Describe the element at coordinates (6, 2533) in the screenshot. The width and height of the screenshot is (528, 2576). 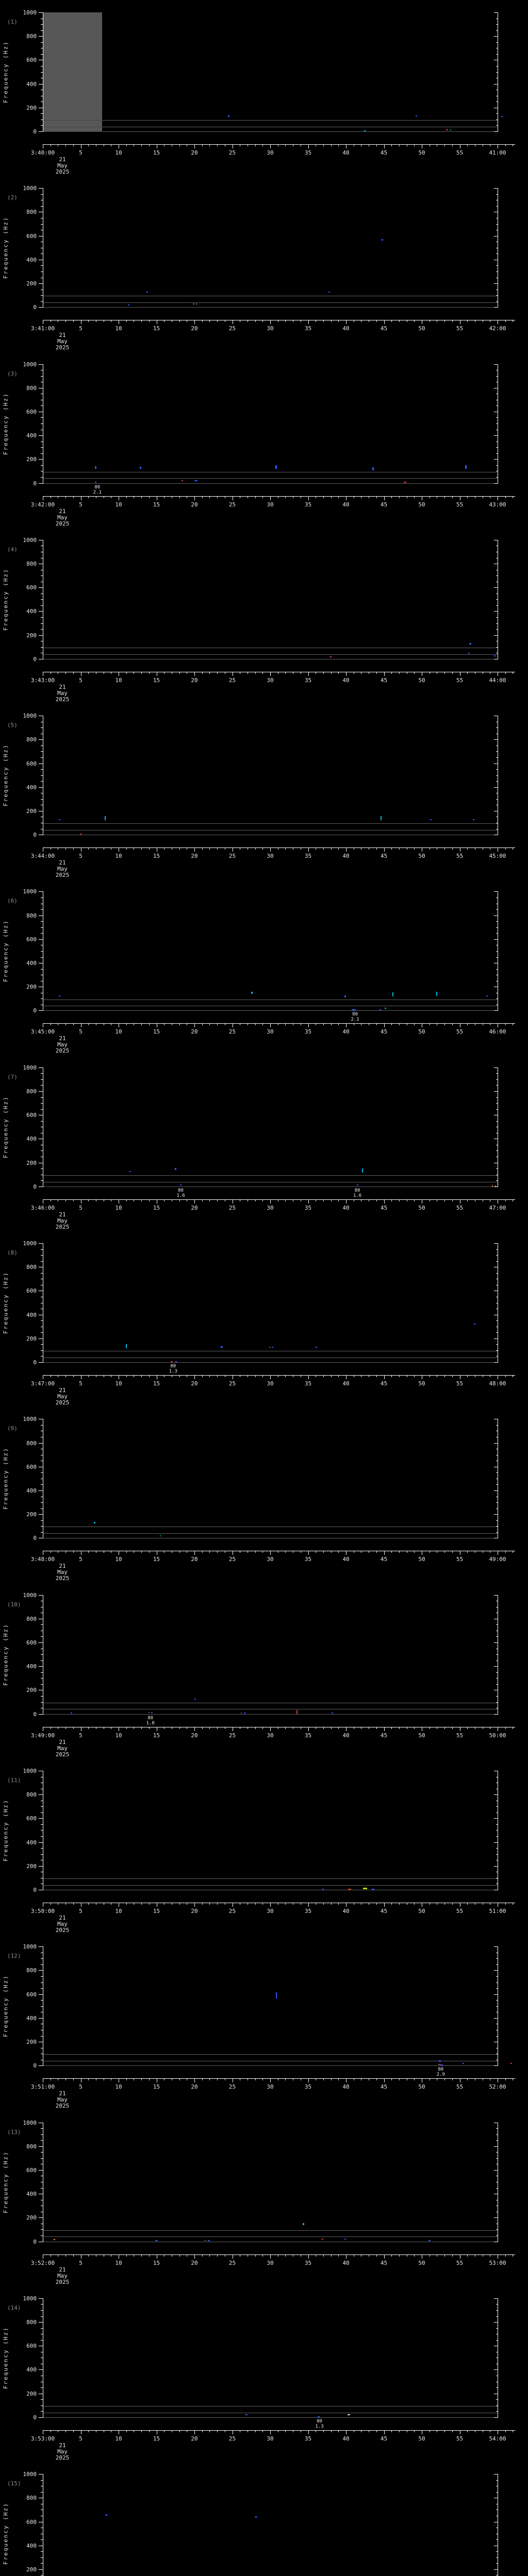
I see `y-axis-title: Frequency (Hz)` at that location.